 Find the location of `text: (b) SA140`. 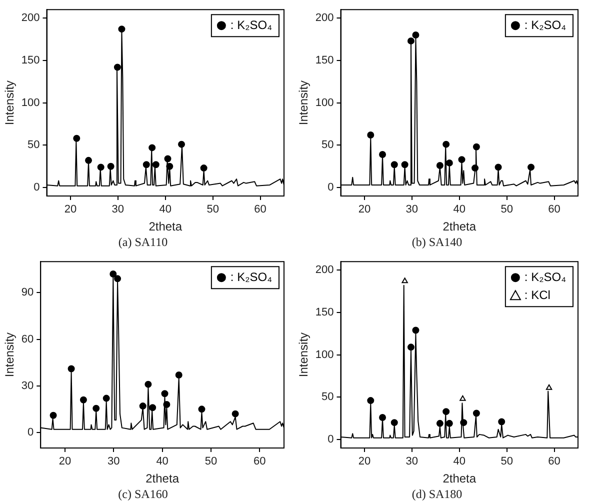

text: (b) SA140 is located at coordinates (437, 241).